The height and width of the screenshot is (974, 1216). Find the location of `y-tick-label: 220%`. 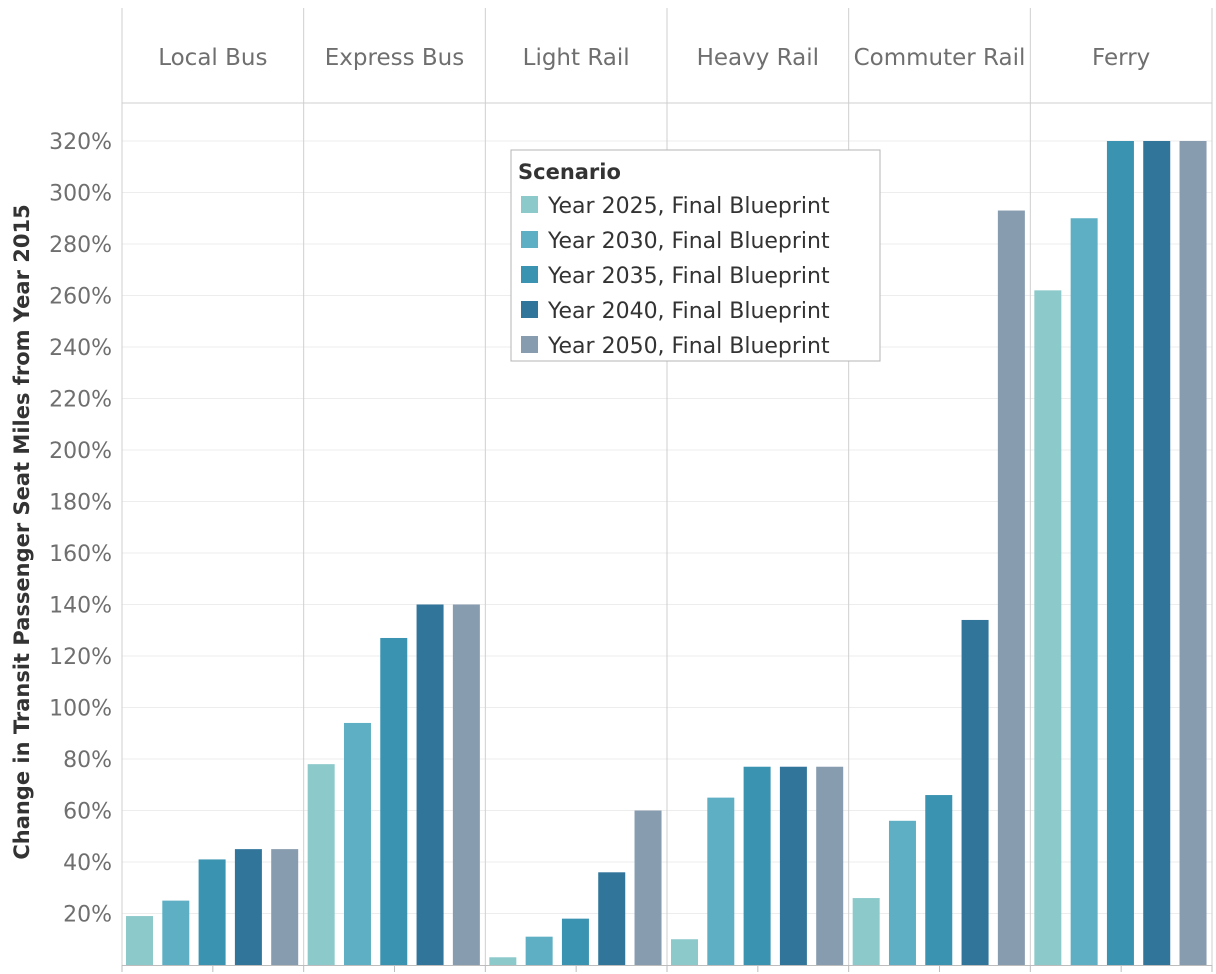

y-tick-label: 220% is located at coordinates (80, 400).